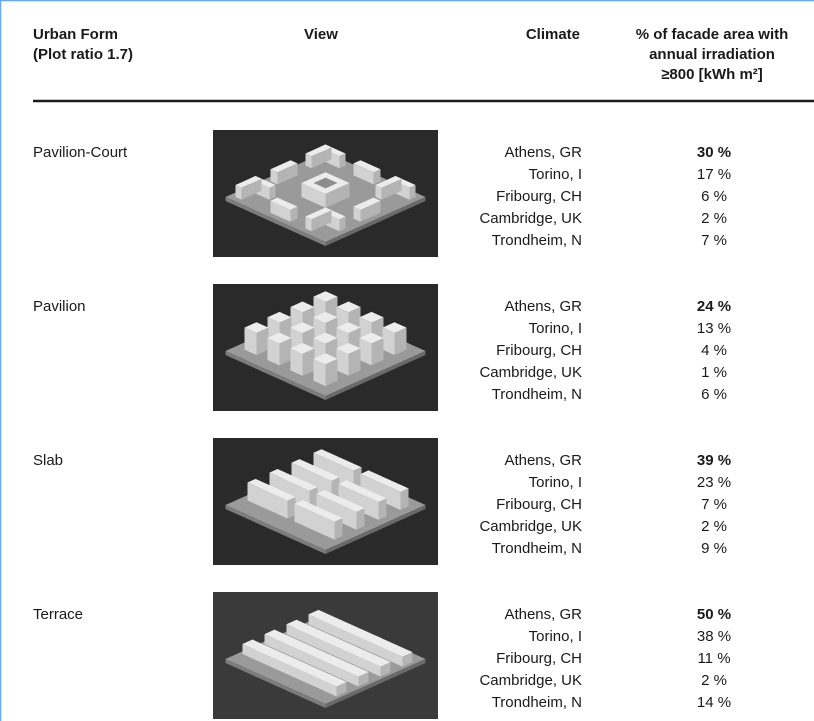 Image resolution: width=814 pixels, height=721 pixels. Describe the element at coordinates (553, 34) in the screenshot. I see `header-cell: Climate` at that location.